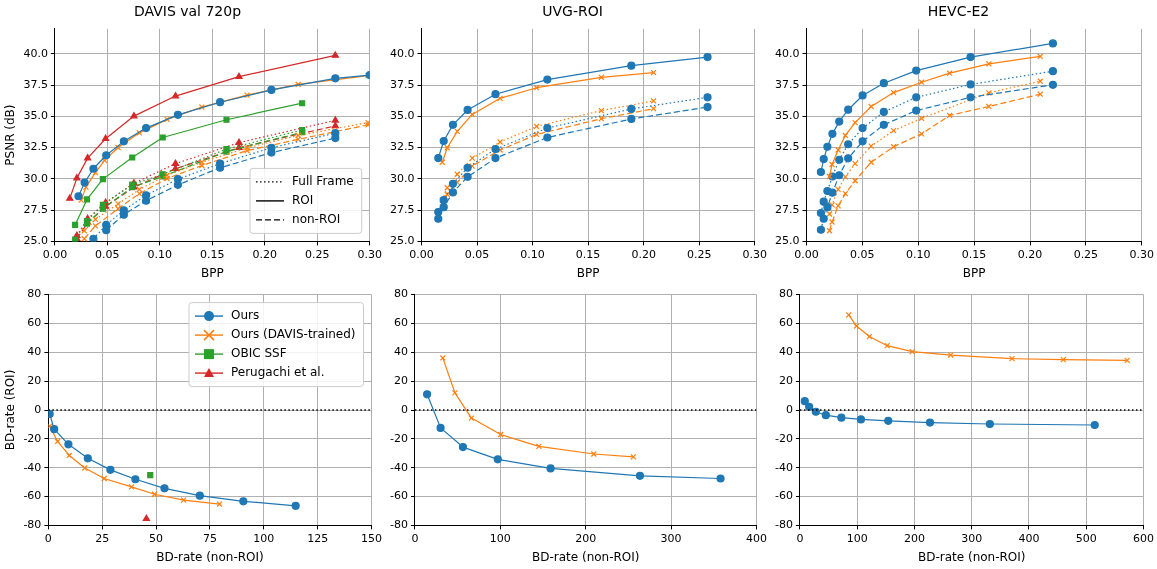 The image size is (1157, 569). I want to click on chart-title: HEVC-E2, so click(958, 11).